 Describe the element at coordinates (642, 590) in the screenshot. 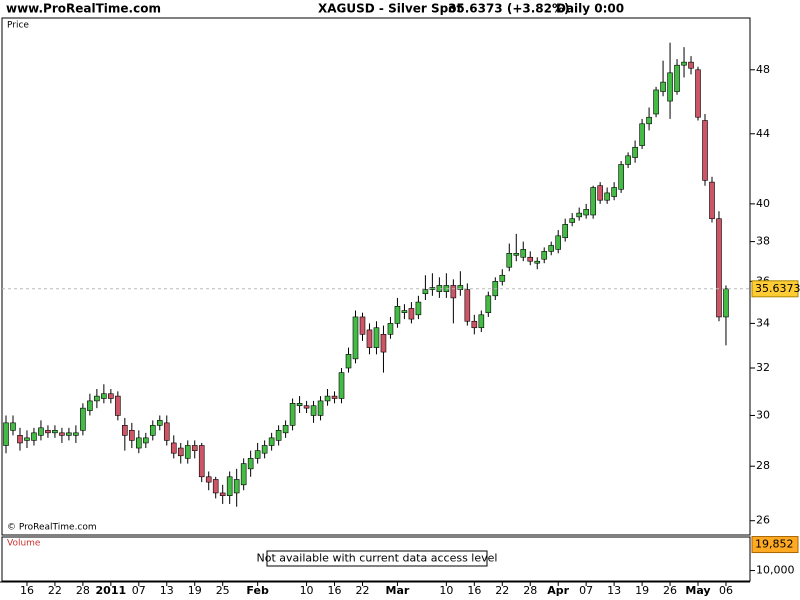

I see `x-tick-label: 19` at that location.